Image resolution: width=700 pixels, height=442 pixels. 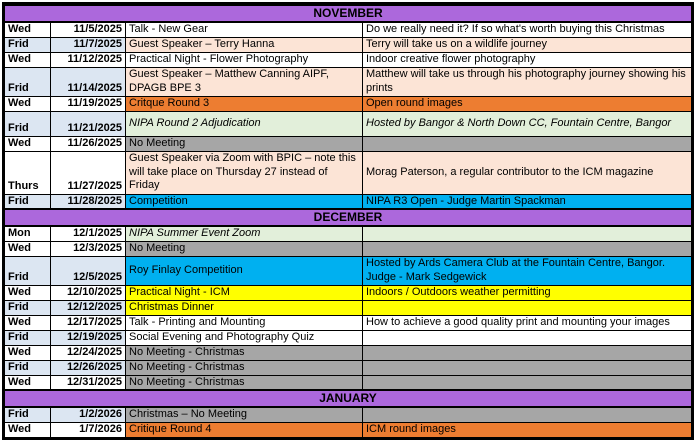 I want to click on day-cell: Thurs, so click(x=27, y=172).